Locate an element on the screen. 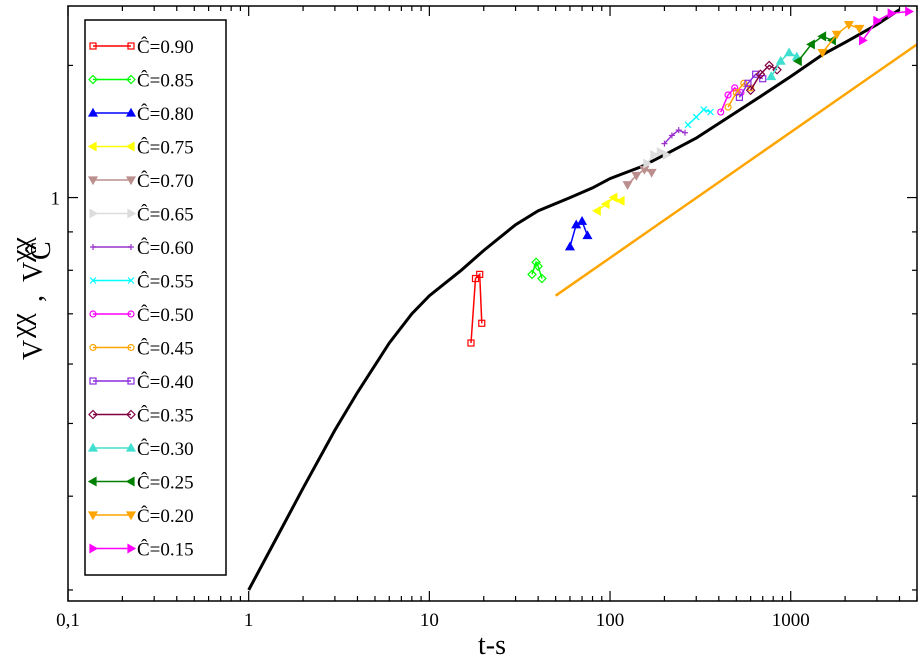 The width and height of the screenshot is (921, 660). legend-label: Ĉ=0.60 is located at coordinates (165, 248).